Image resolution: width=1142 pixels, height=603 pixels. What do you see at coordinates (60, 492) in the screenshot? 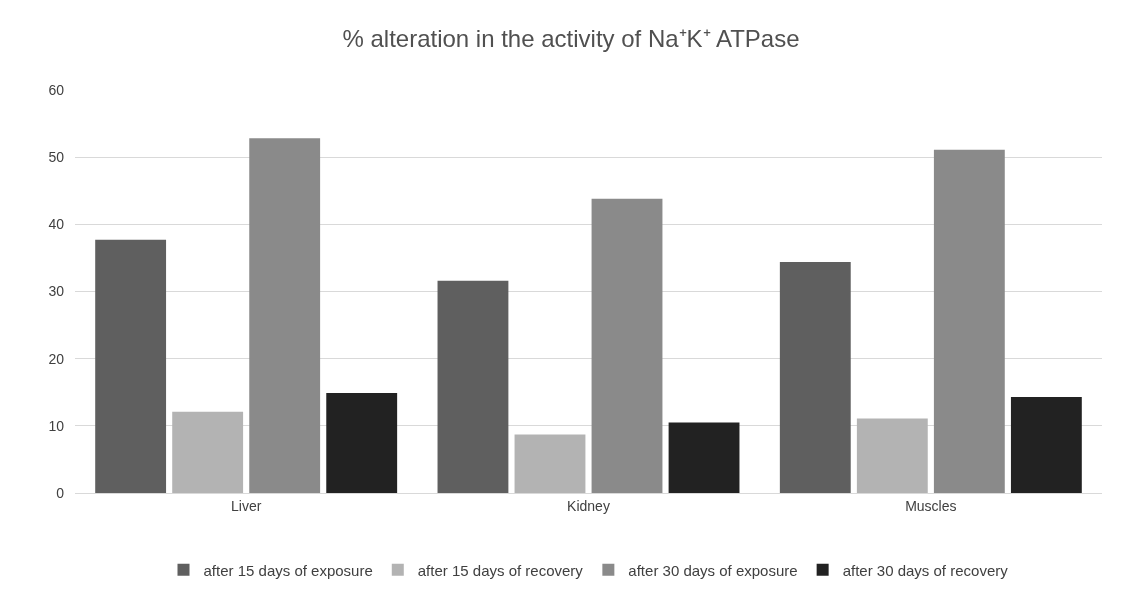
I see `y-tick-label: 0` at bounding box center [60, 492].